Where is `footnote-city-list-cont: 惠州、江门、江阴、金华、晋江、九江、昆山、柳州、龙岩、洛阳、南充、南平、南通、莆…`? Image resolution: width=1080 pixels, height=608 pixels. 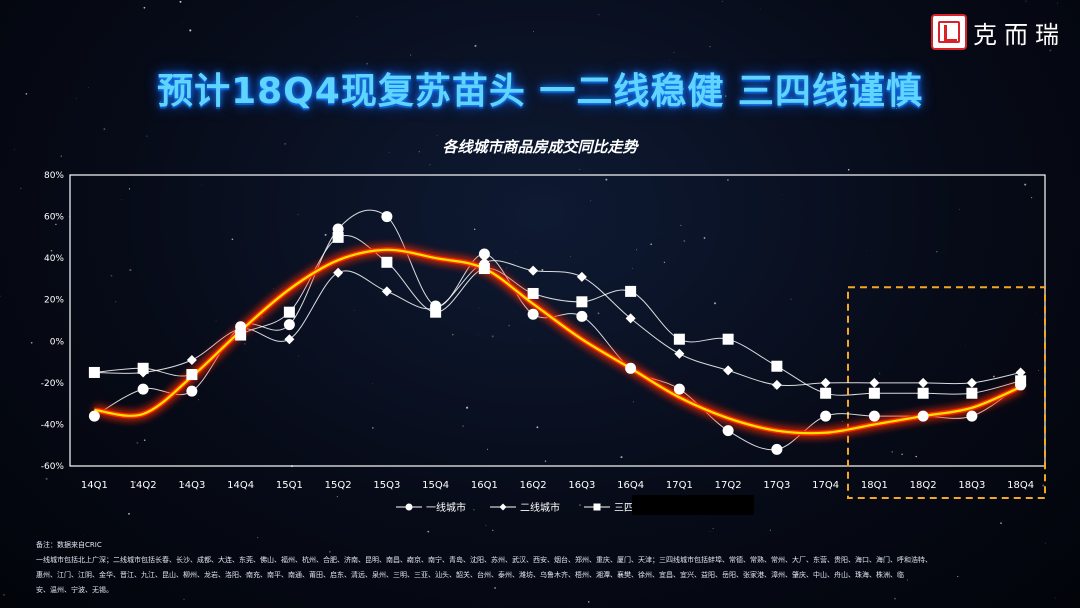 footnote-city-list-cont: 惠州、江门、江阴、金华、晋江、九江、昆山、柳州、龙岩、洛阳、南充、南平、南通、莆… is located at coordinates (470, 575).